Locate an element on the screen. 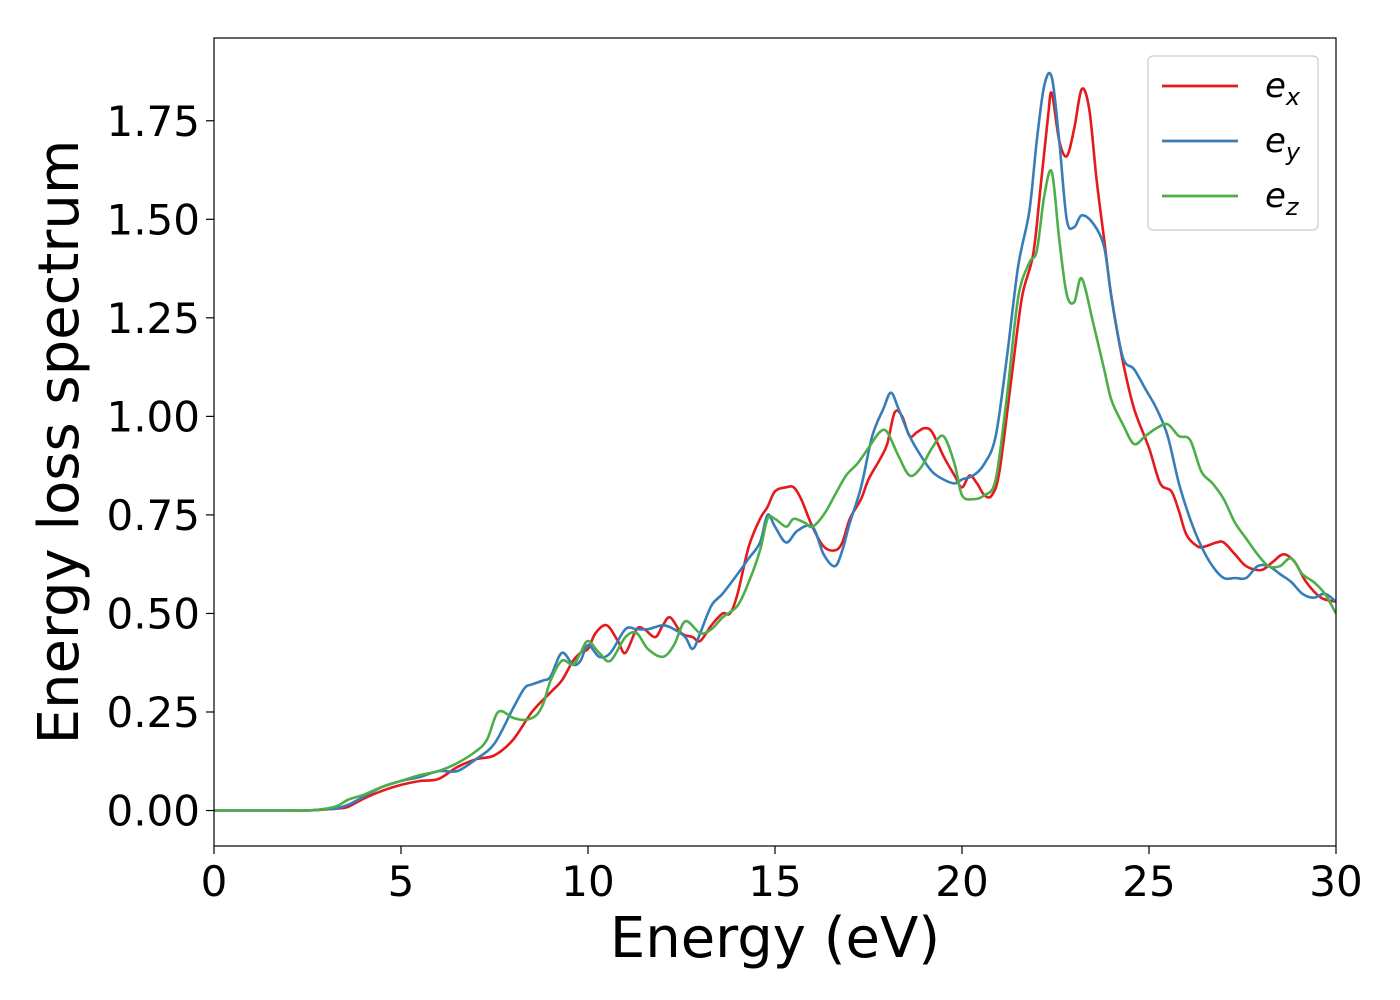 The image size is (1400, 1000). legend-label-e-z: ez is located at coordinates (1282, 198).